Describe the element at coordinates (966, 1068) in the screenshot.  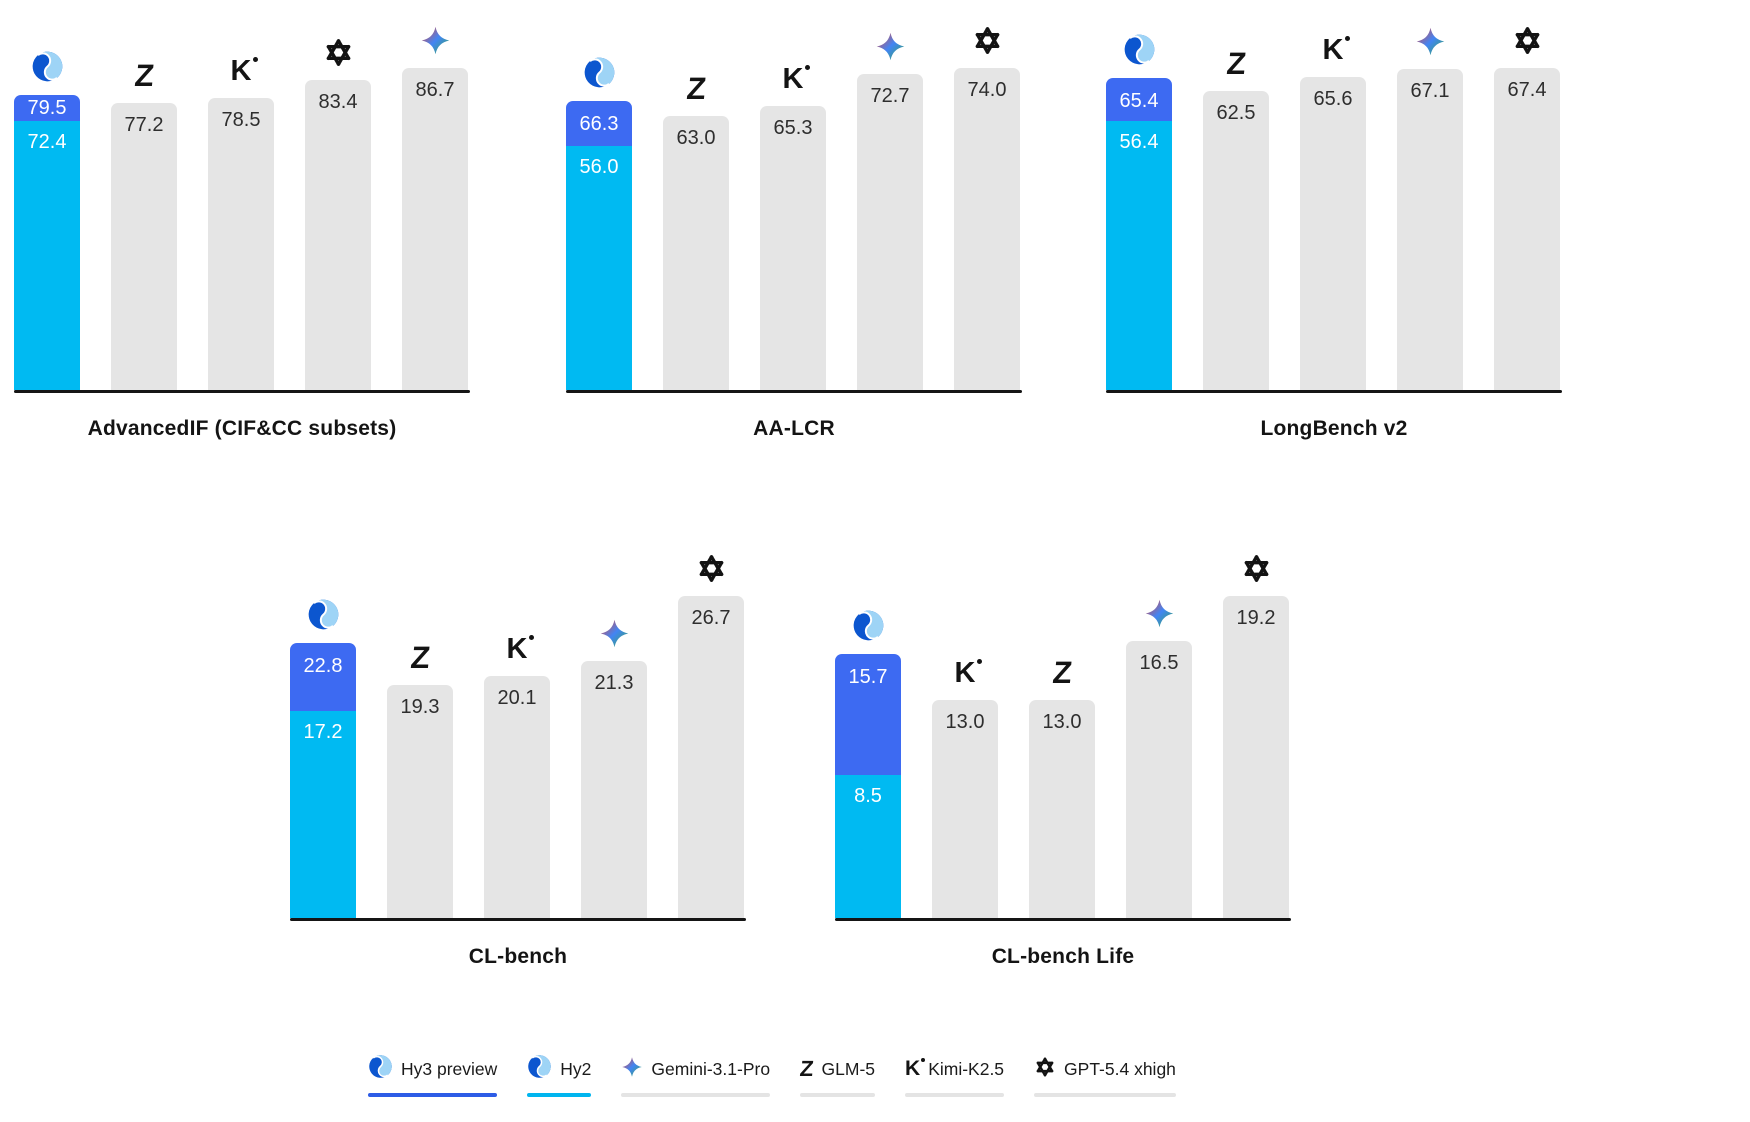
I see `legend-label: Kimi-K2.5` at that location.